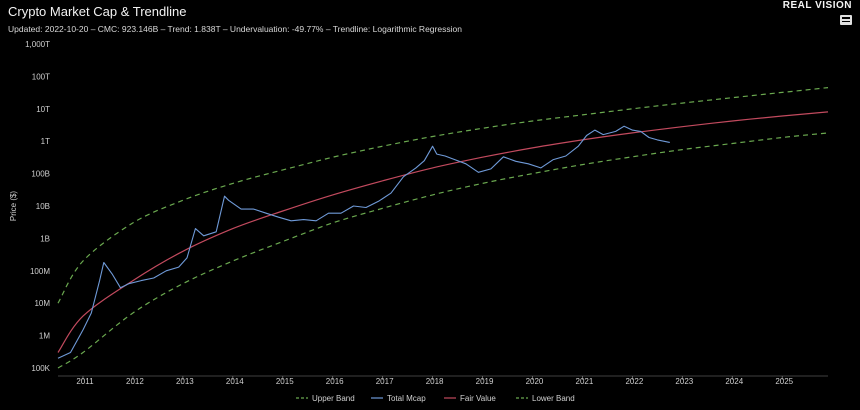  Describe the element at coordinates (784, 381) in the screenshot. I see `x-tick-label: 2025` at that location.